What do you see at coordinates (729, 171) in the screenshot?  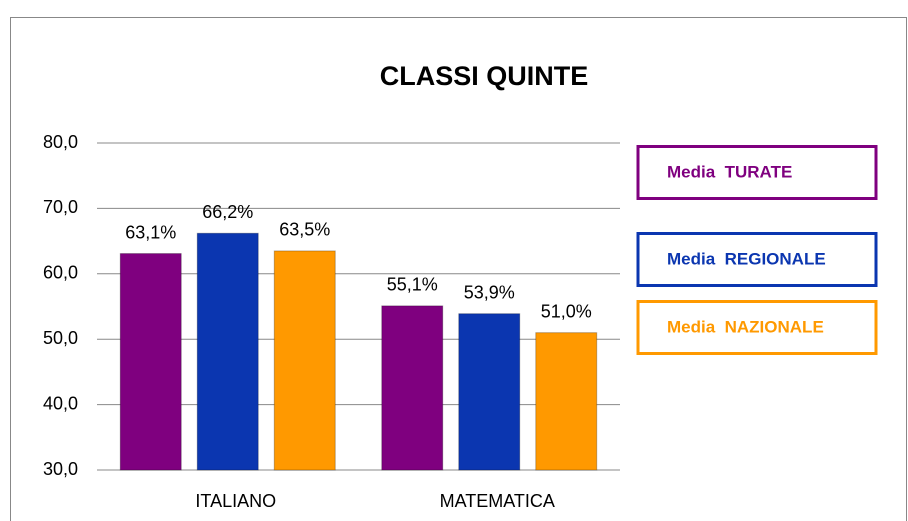 I see `legend-label: Media TURATE` at bounding box center [729, 171].